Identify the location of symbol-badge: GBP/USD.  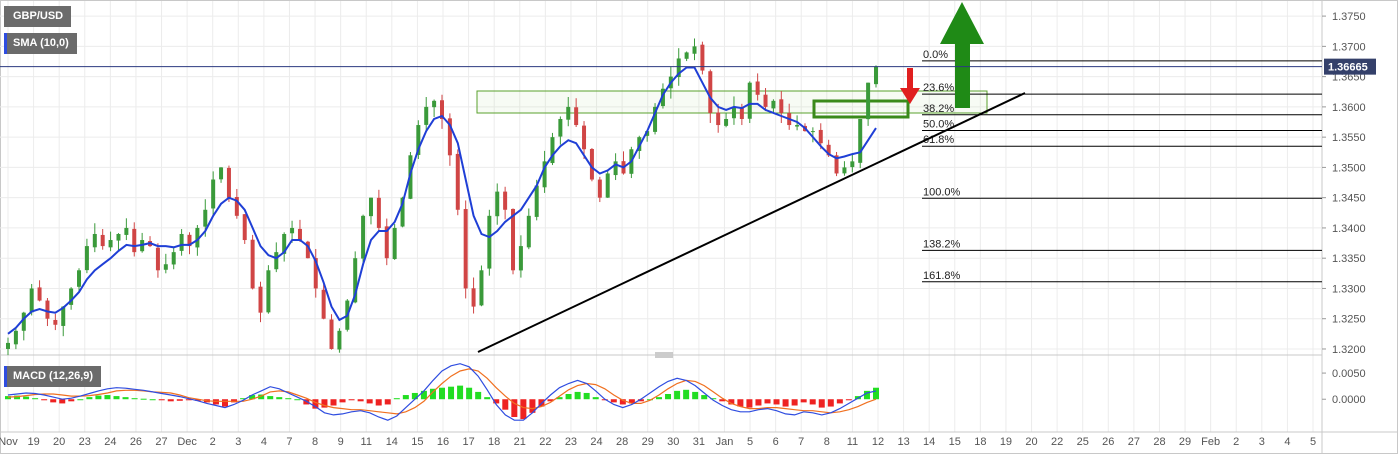
(38, 16).